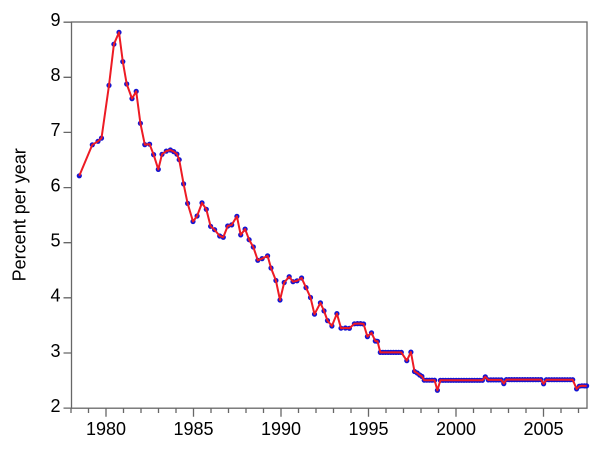 Image resolution: width=600 pixels, height=455 pixels. What do you see at coordinates (55, 406) in the screenshot?
I see `svg-text: 2` at bounding box center [55, 406].